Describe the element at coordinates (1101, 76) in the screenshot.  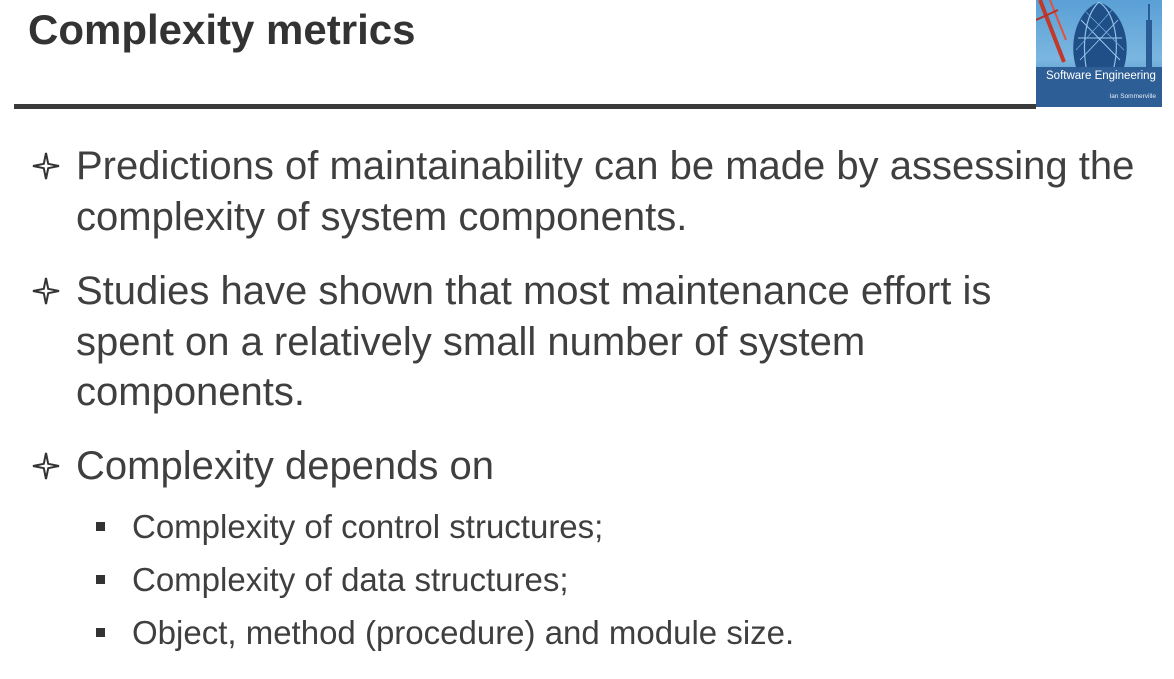
I see `book-title: Software Engineering` at that location.